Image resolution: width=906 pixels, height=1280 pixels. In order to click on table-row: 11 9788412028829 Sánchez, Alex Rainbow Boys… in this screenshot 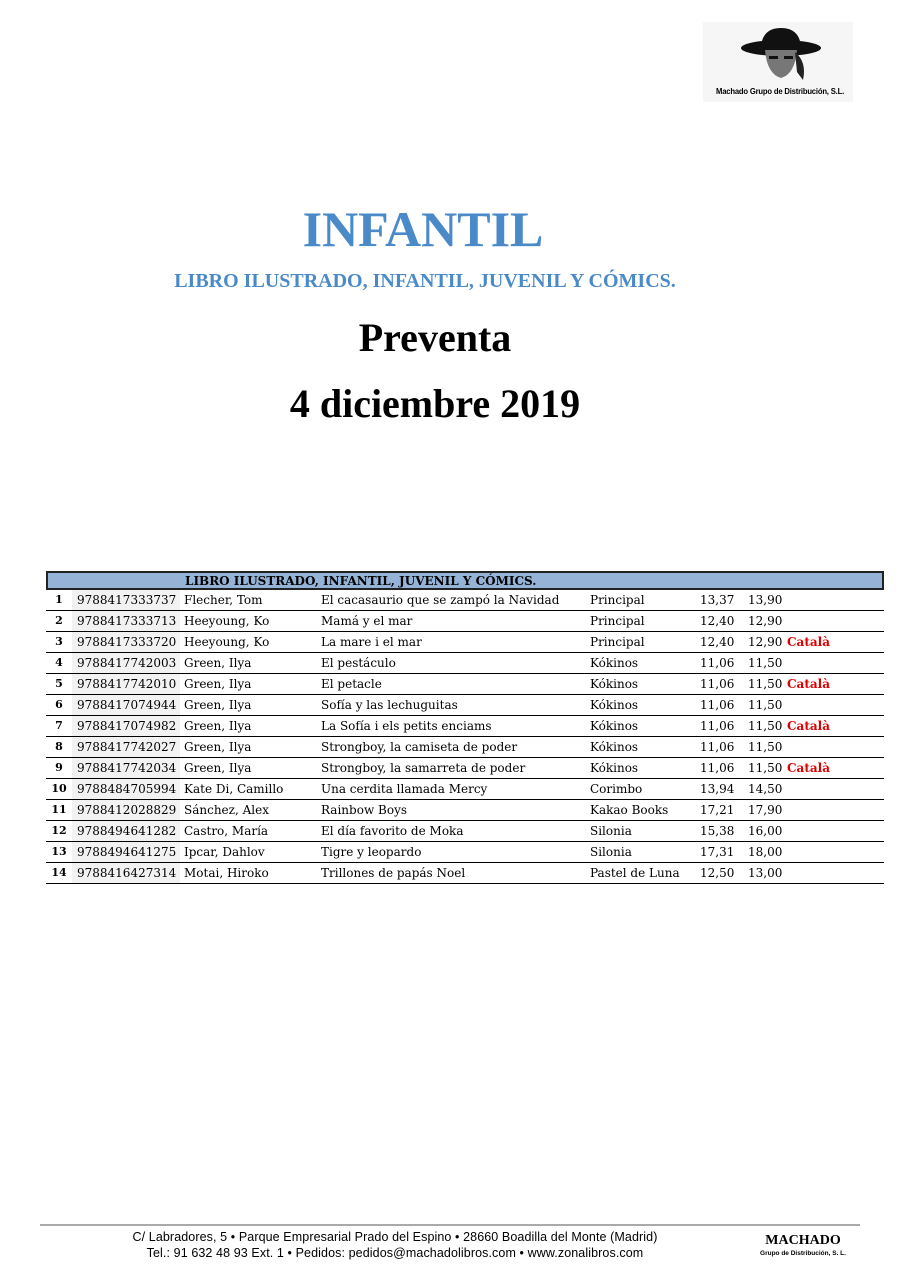, I will do `click(465, 810)`.